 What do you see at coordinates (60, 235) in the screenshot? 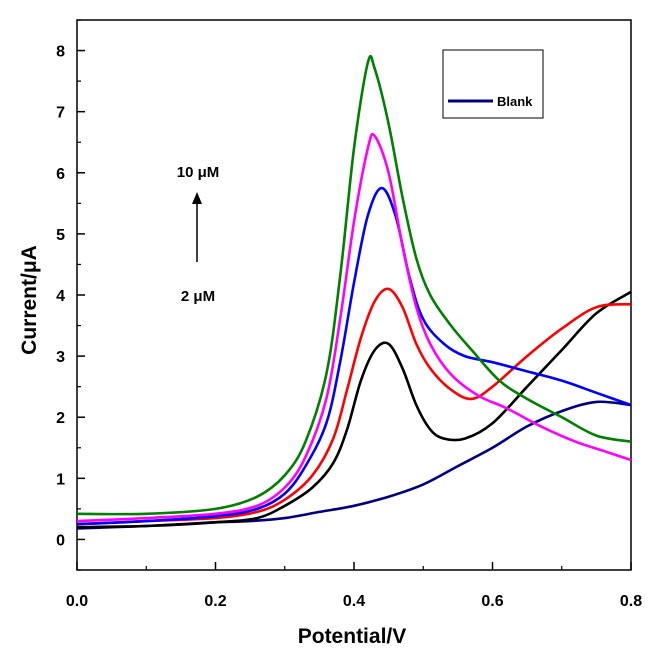
I see `y-tick-label: 5` at bounding box center [60, 235].